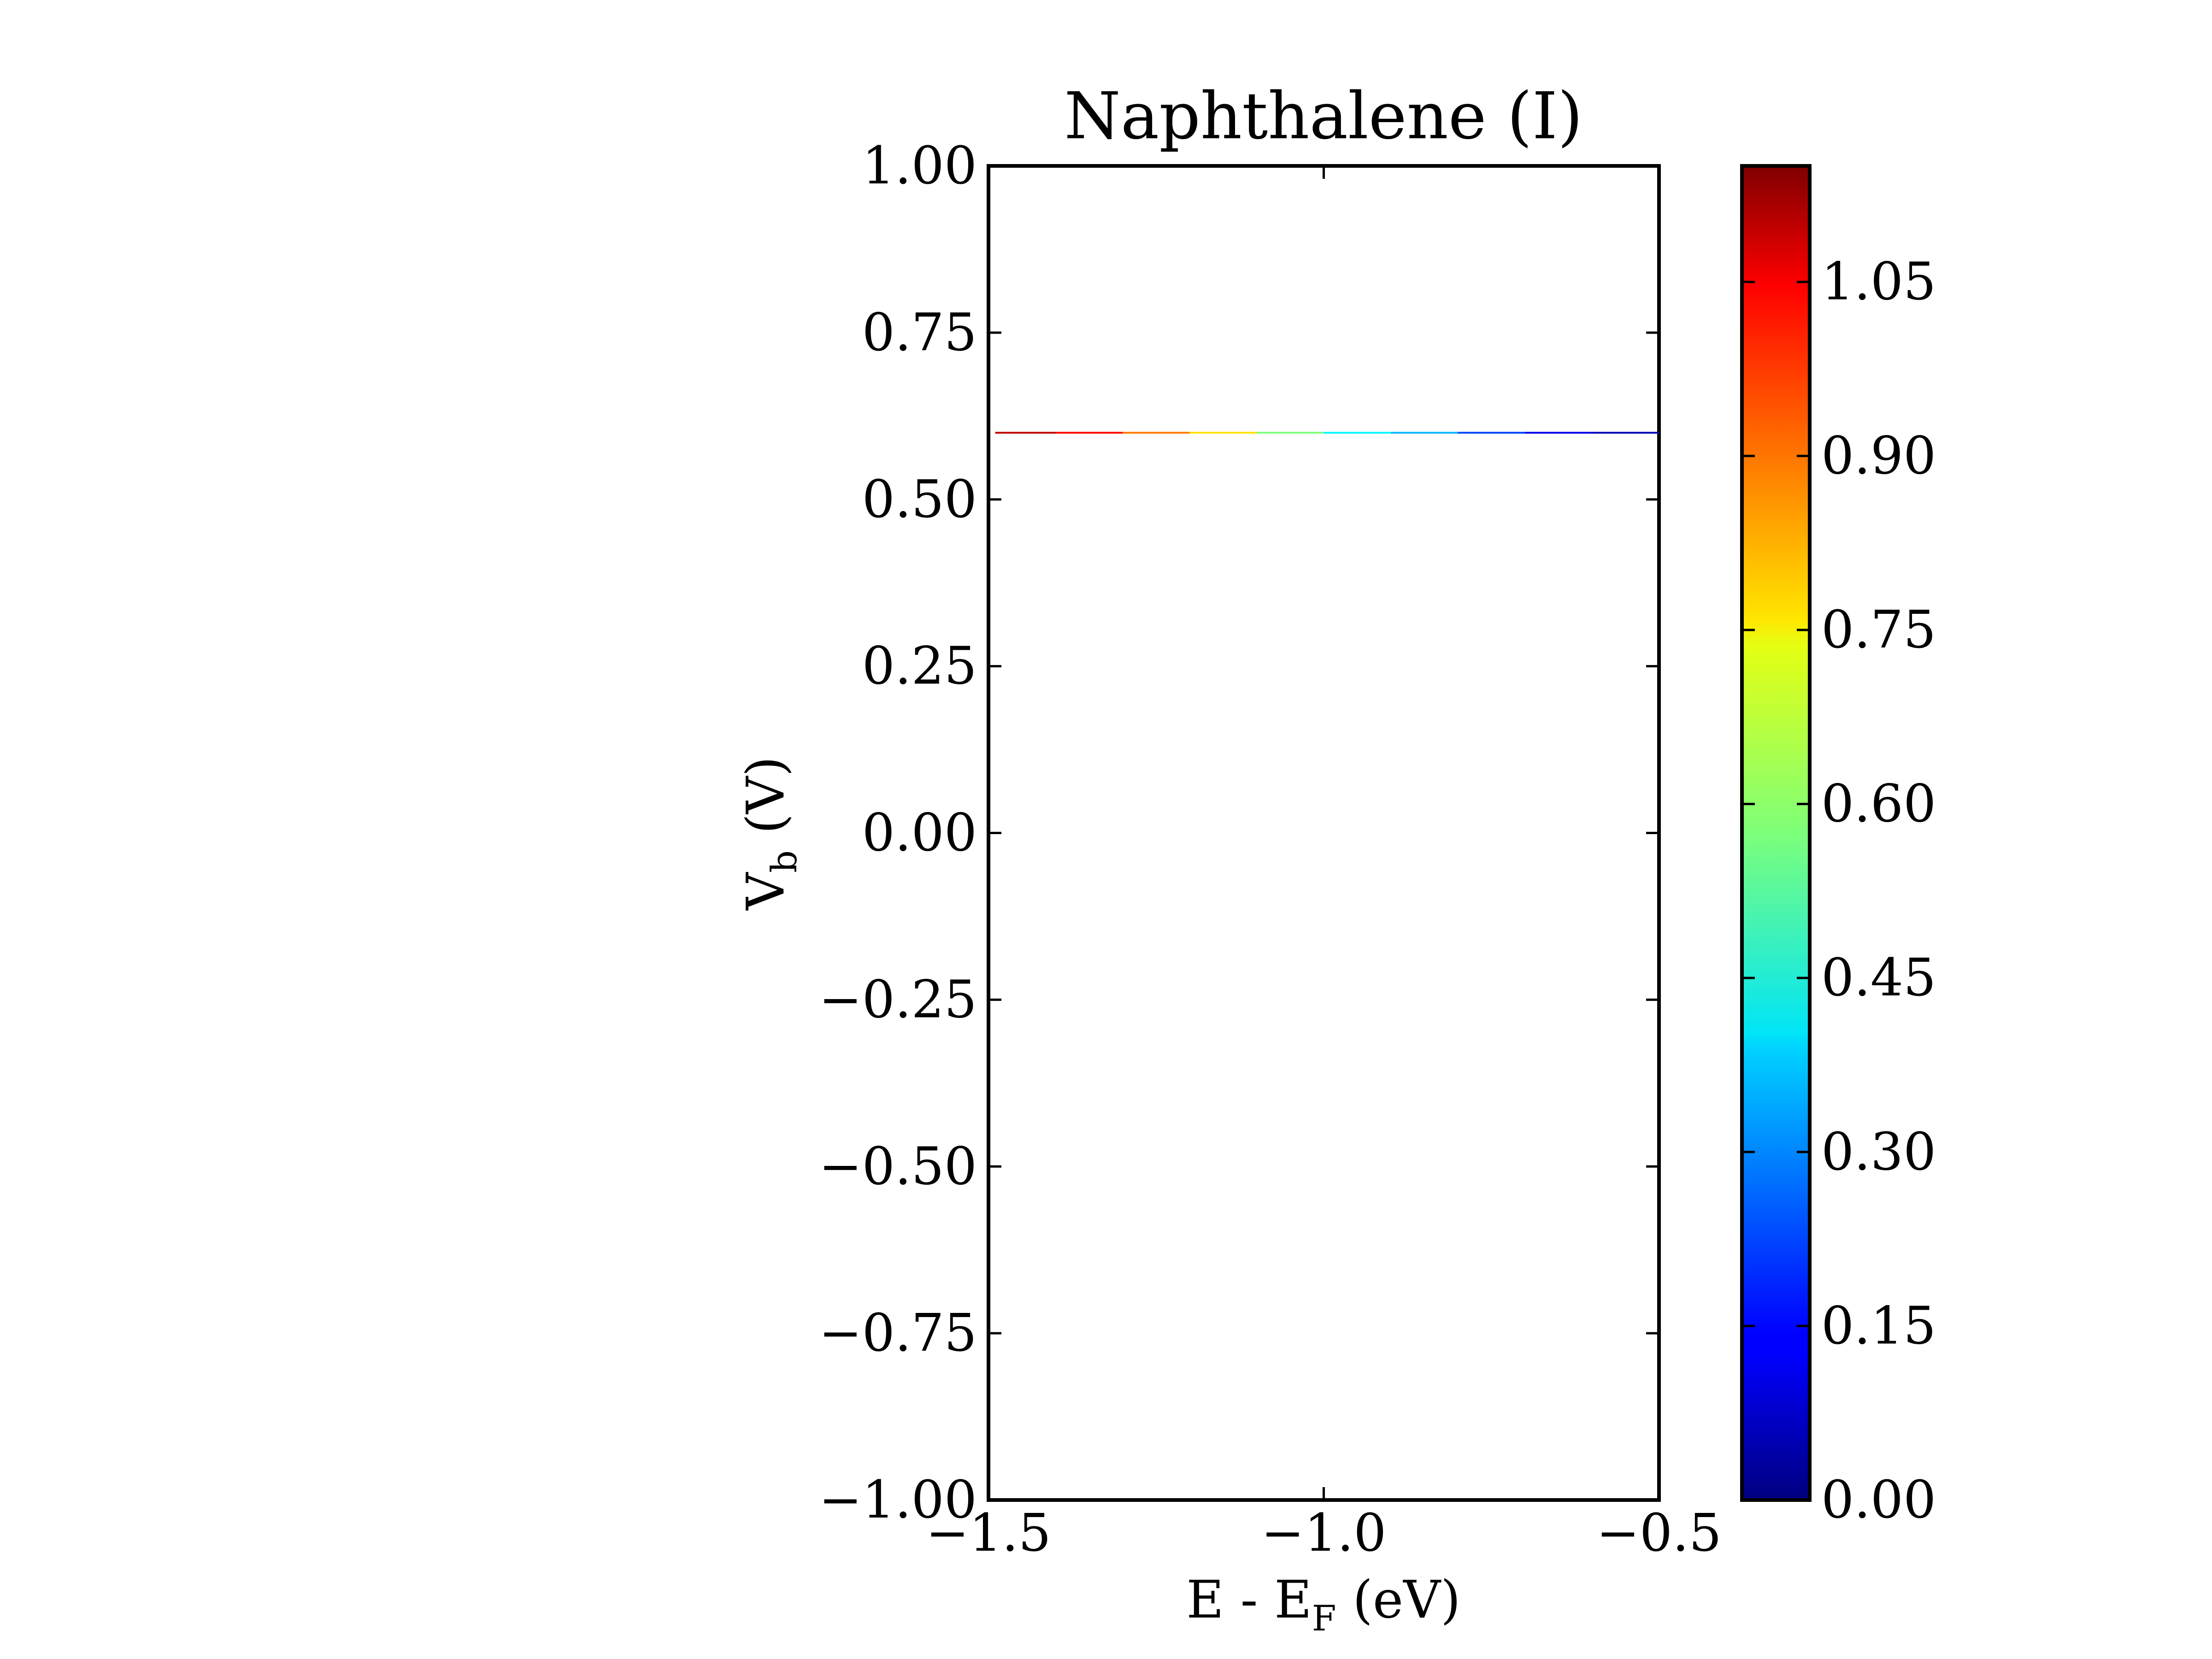 The width and height of the screenshot is (2212, 1659). What do you see at coordinates (898, 1500) in the screenshot?
I see `y-tick-label: −1.00` at bounding box center [898, 1500].